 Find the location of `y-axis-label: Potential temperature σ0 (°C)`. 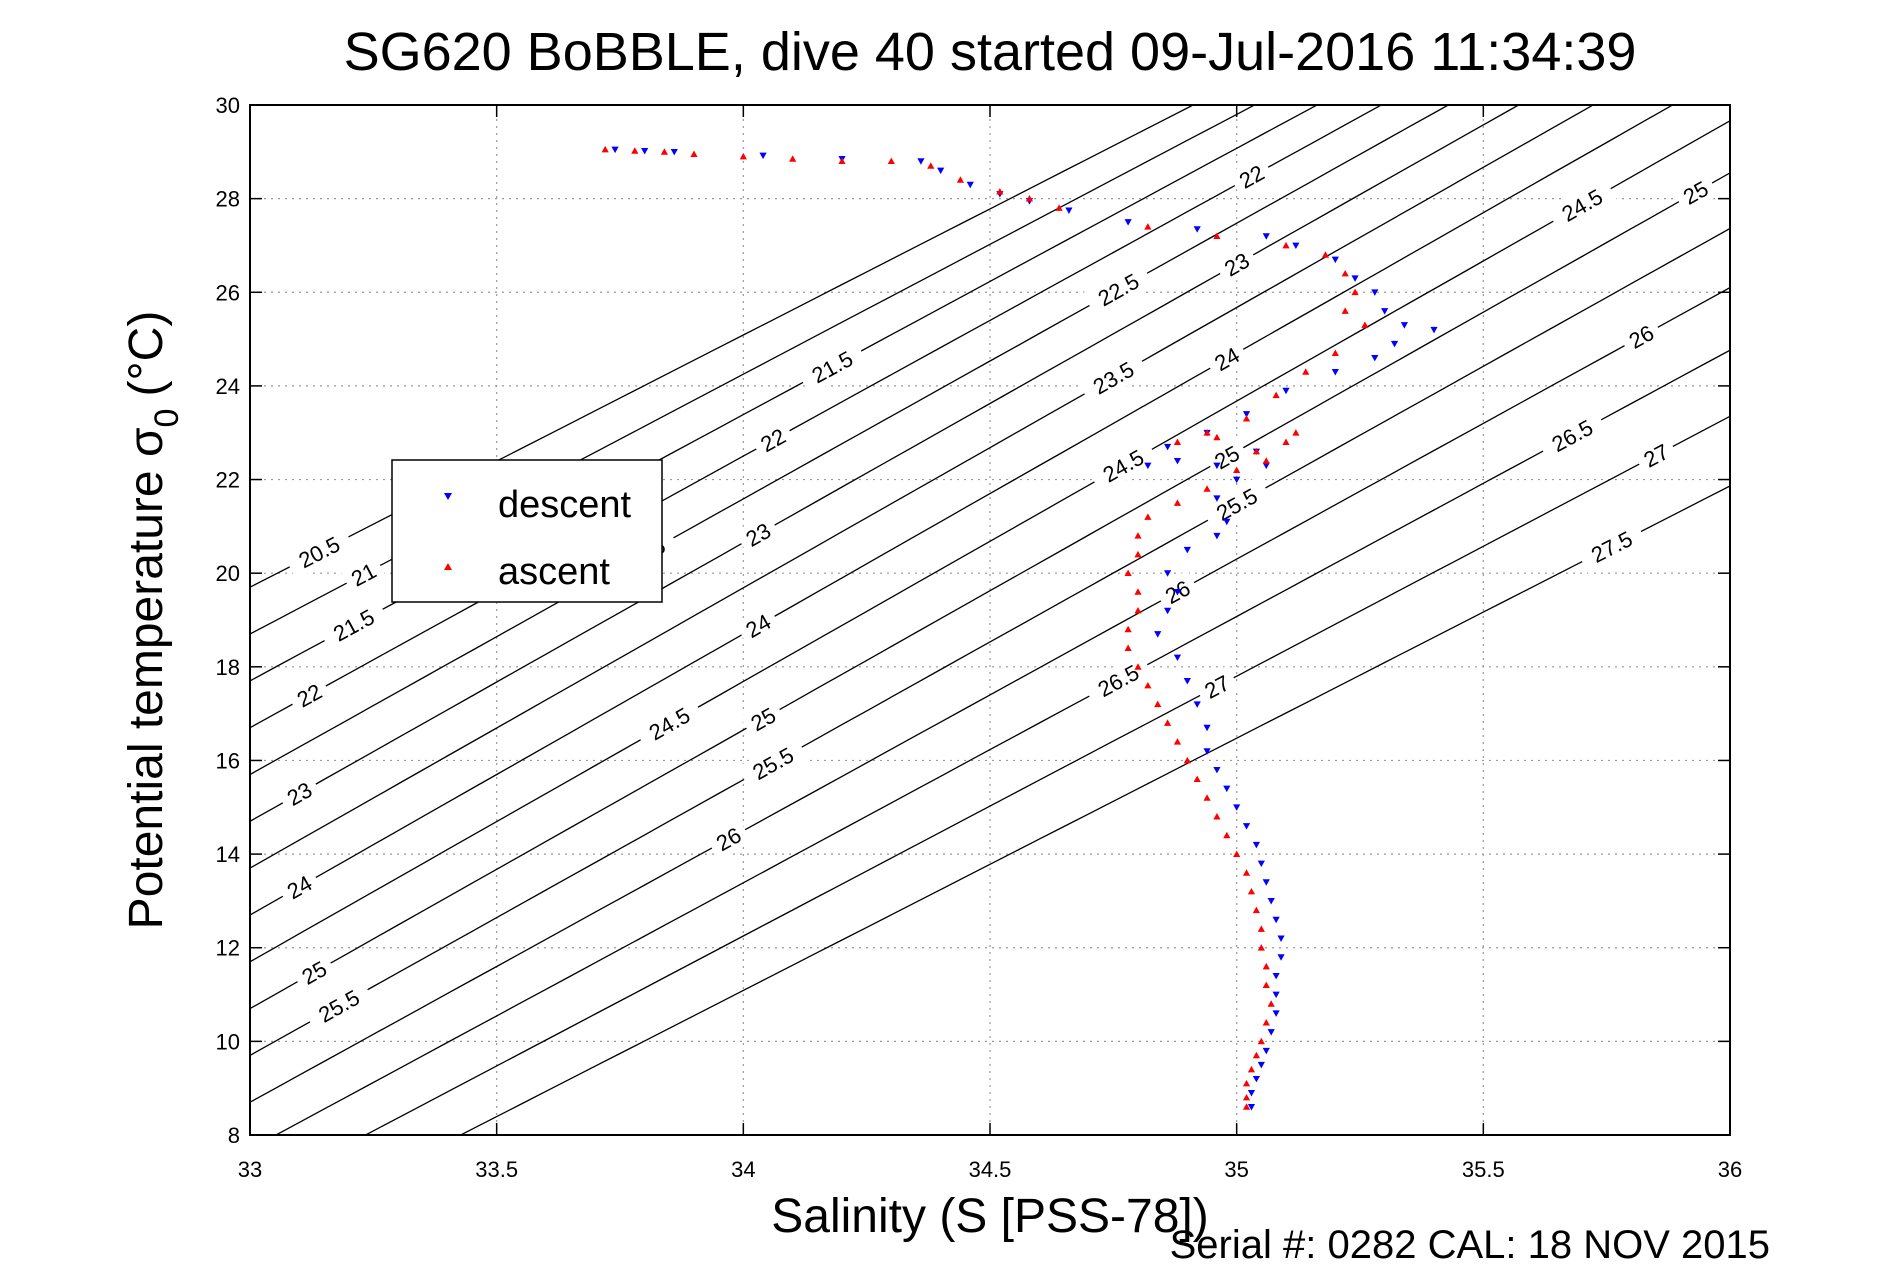

y-axis-label: Potential temperature σ0 (°C) is located at coordinates (153, 620).